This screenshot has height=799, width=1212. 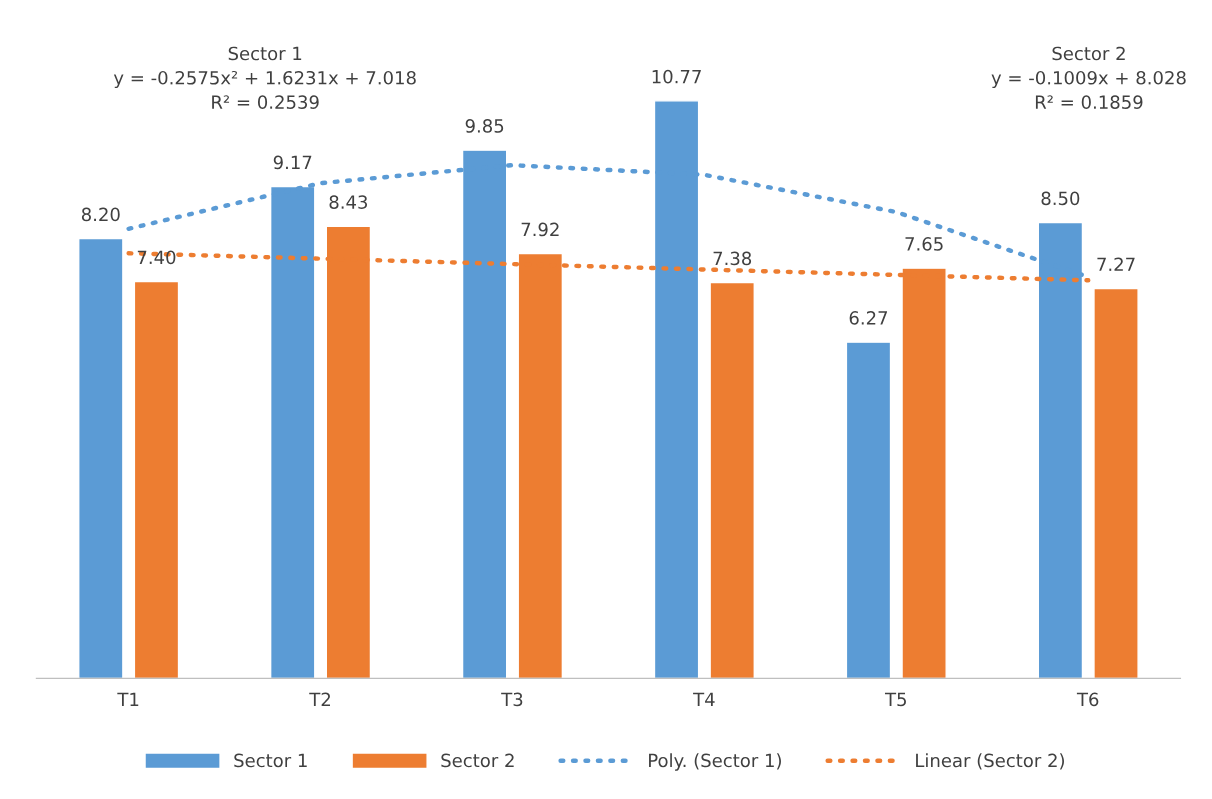 I want to click on x-tick-label: T4, so click(x=704, y=699).